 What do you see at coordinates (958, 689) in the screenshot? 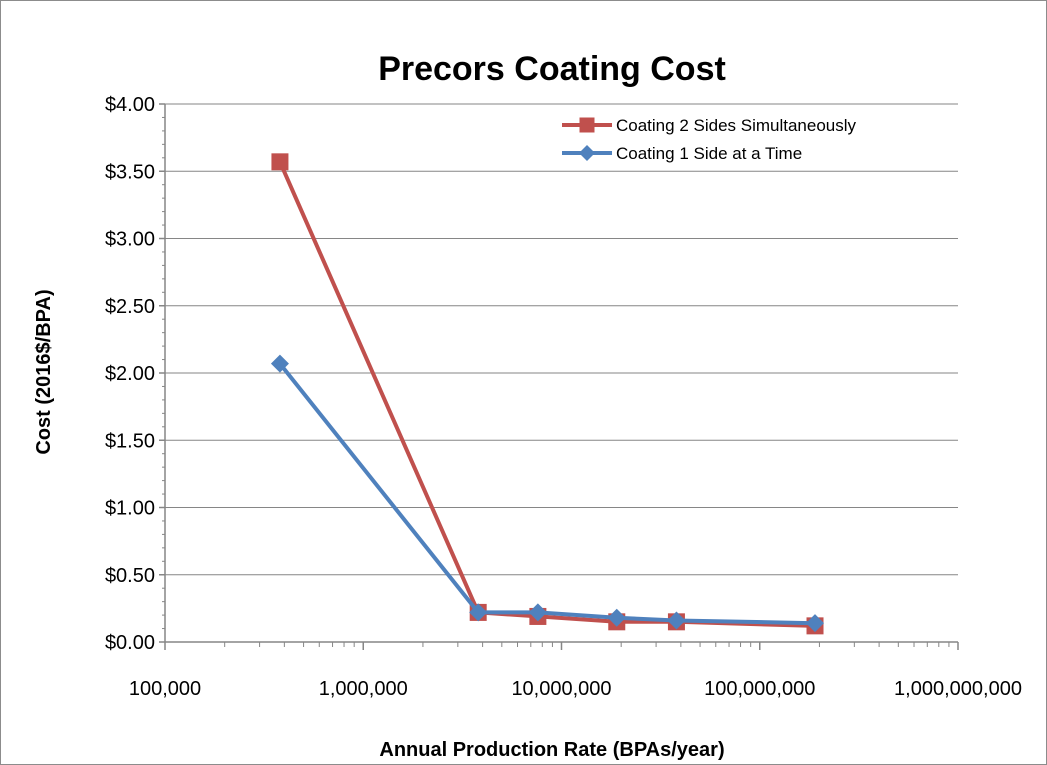
I see `x-tick-label: 1,000,000,000` at bounding box center [958, 689].